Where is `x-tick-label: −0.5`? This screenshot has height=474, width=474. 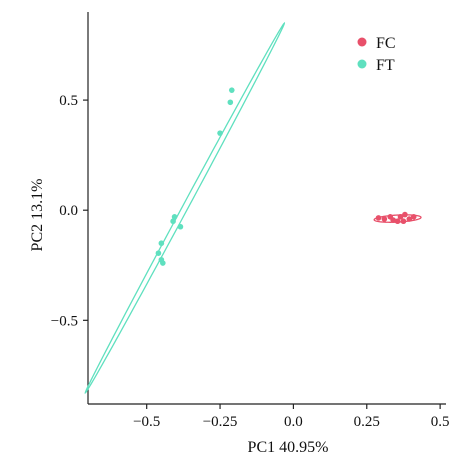 x-tick-label: −0.5 is located at coordinates (146, 422).